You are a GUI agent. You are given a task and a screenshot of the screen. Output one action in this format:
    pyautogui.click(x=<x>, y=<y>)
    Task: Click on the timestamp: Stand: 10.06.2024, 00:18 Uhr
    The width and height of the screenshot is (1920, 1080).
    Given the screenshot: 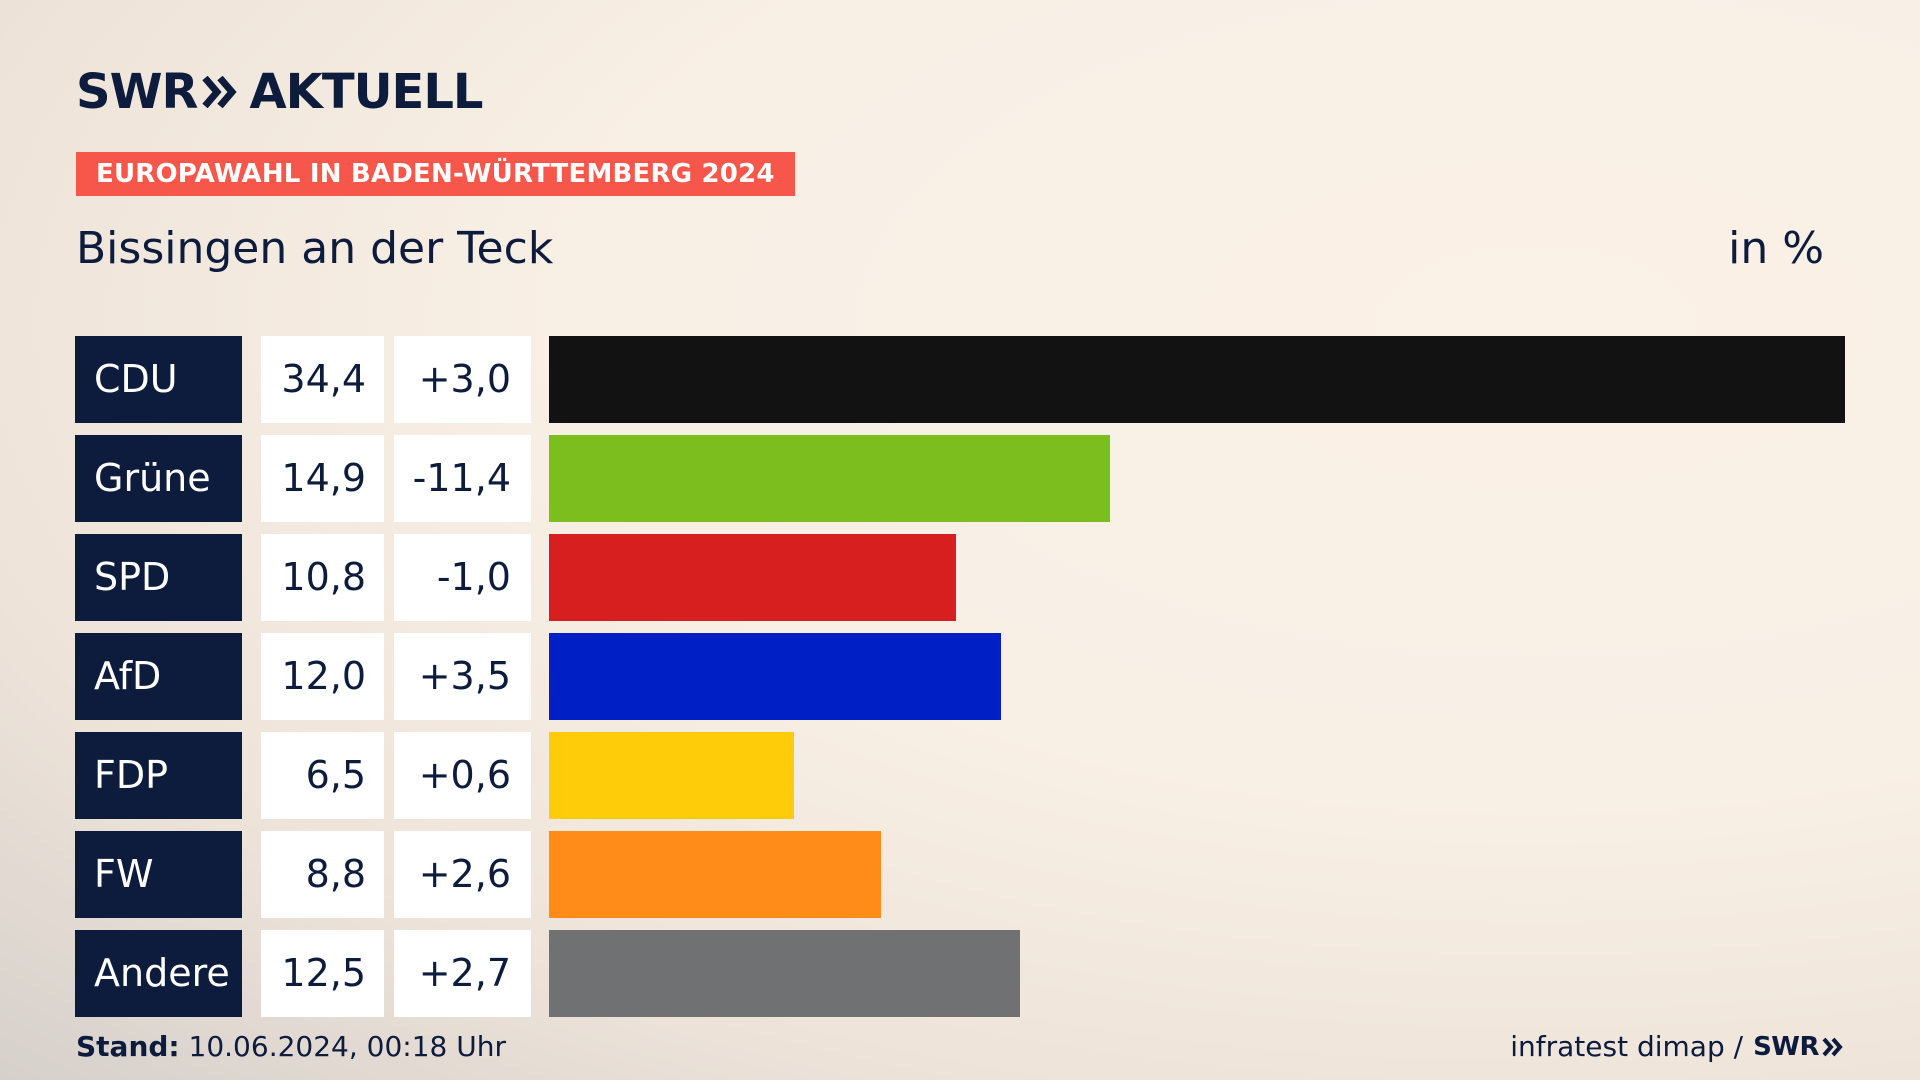 What is the action you would take?
    pyautogui.click(x=291, y=1047)
    